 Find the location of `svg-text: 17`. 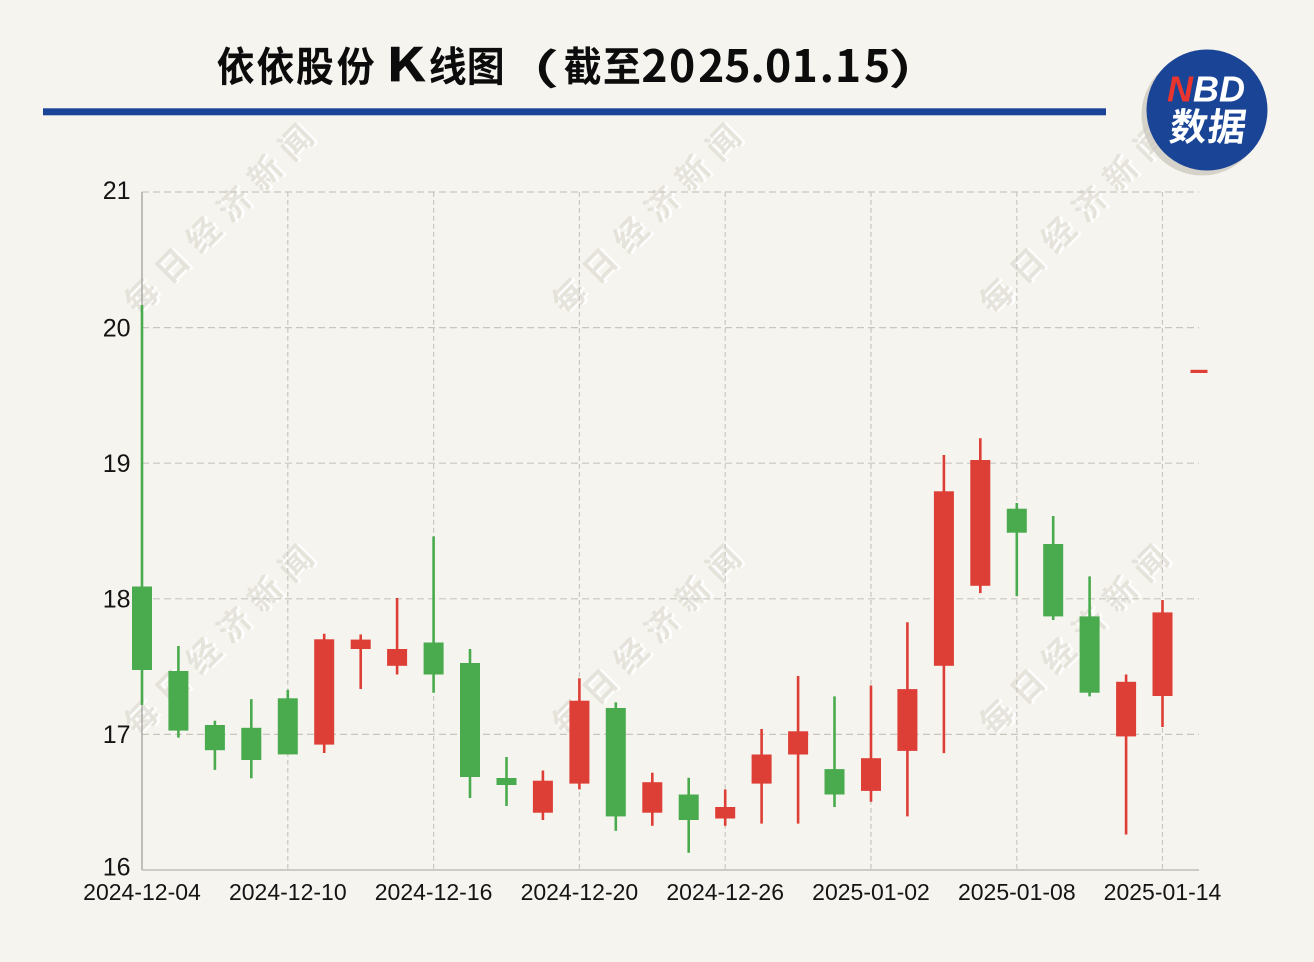

svg-text: 17 is located at coordinates (117, 735).